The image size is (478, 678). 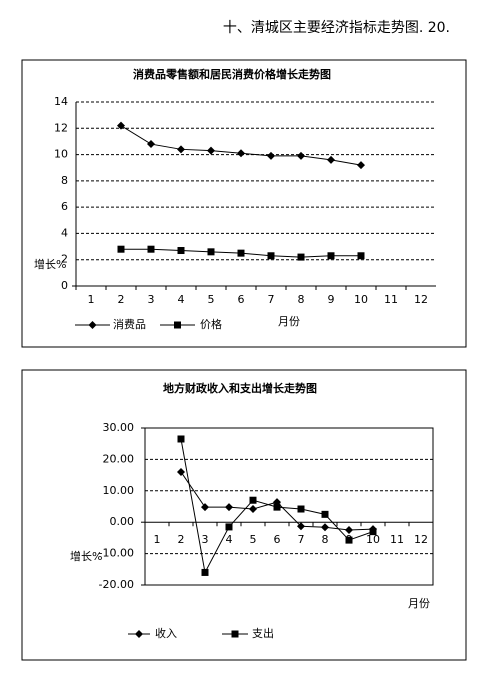 What do you see at coordinates (289, 506) in the screenshot?
I see `plot-frame` at bounding box center [289, 506].